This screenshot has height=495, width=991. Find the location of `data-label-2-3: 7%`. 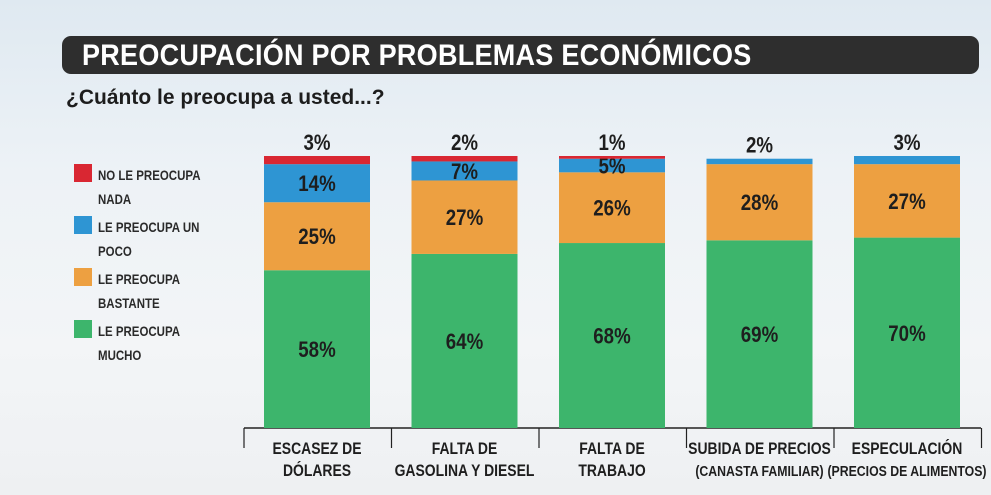

data-label-2-3: 7% is located at coordinates (464, 173).